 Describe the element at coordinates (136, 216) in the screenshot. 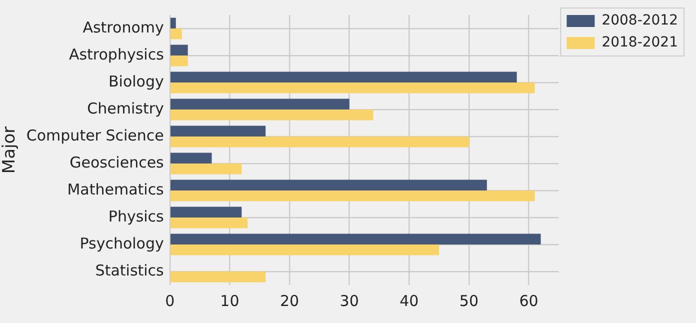

I see `y-tick-label: Physics` at that location.